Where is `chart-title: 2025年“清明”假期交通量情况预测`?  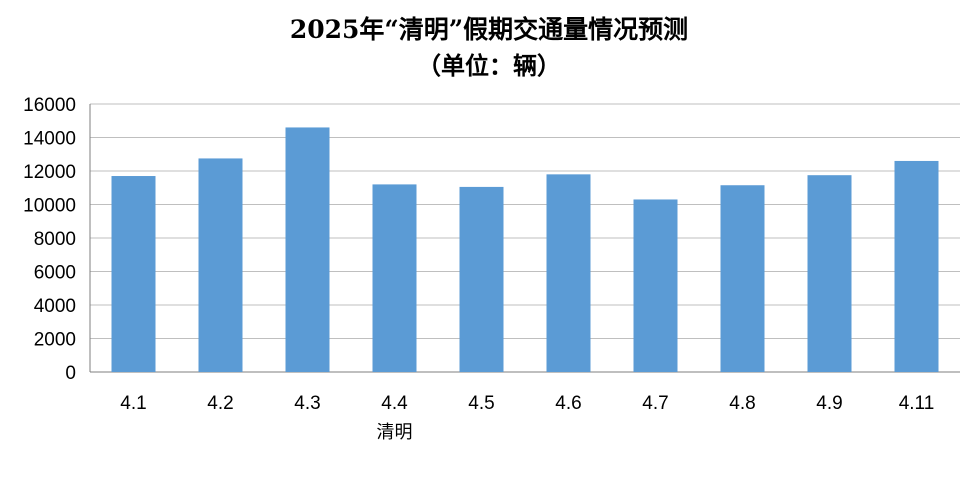
chart-title: 2025年“清明”假期交通量情况预测 is located at coordinates (489, 29).